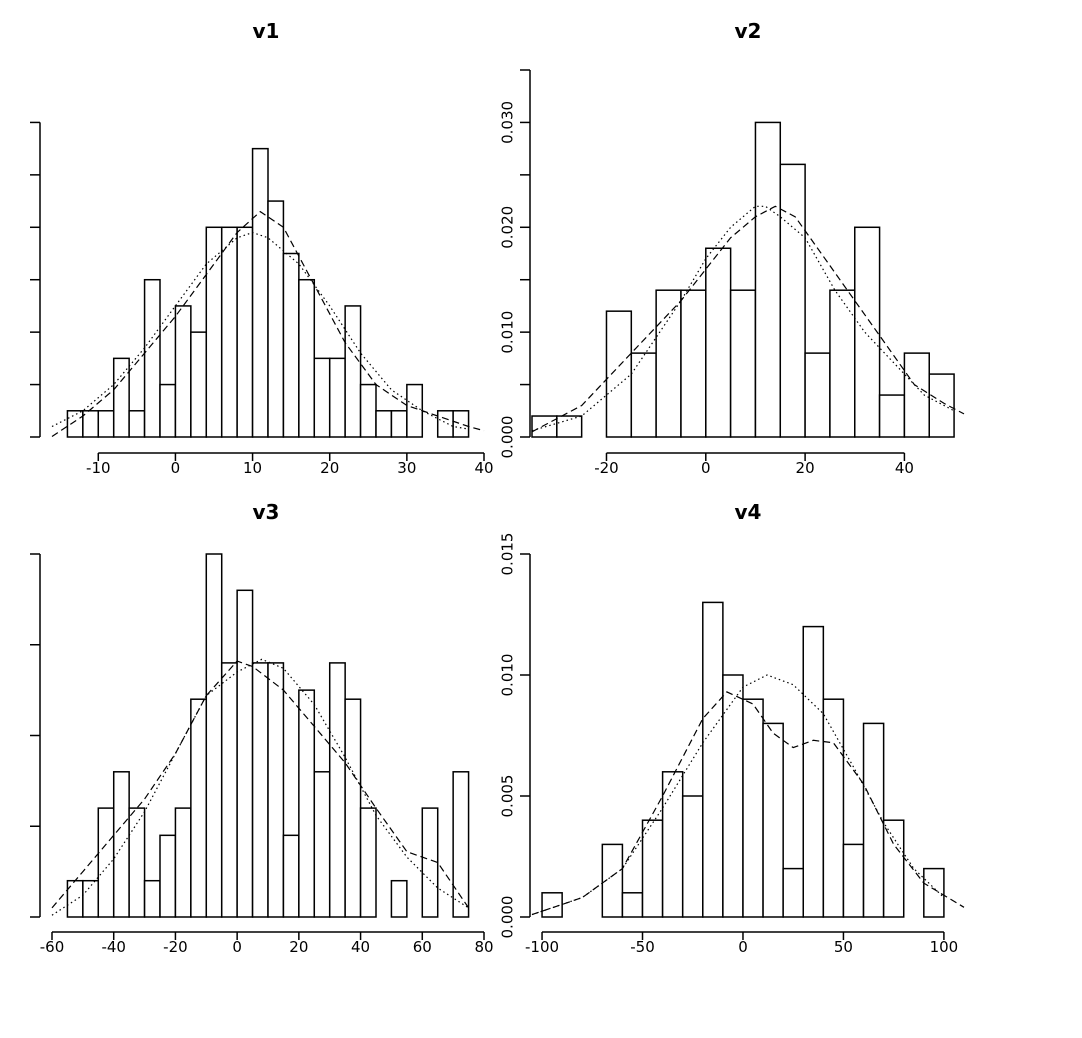 Image resolution: width=1082 pixels, height=1038 pixels. What do you see at coordinates (52, 947) in the screenshot?
I see `x-tick-label: -60` at bounding box center [52, 947].